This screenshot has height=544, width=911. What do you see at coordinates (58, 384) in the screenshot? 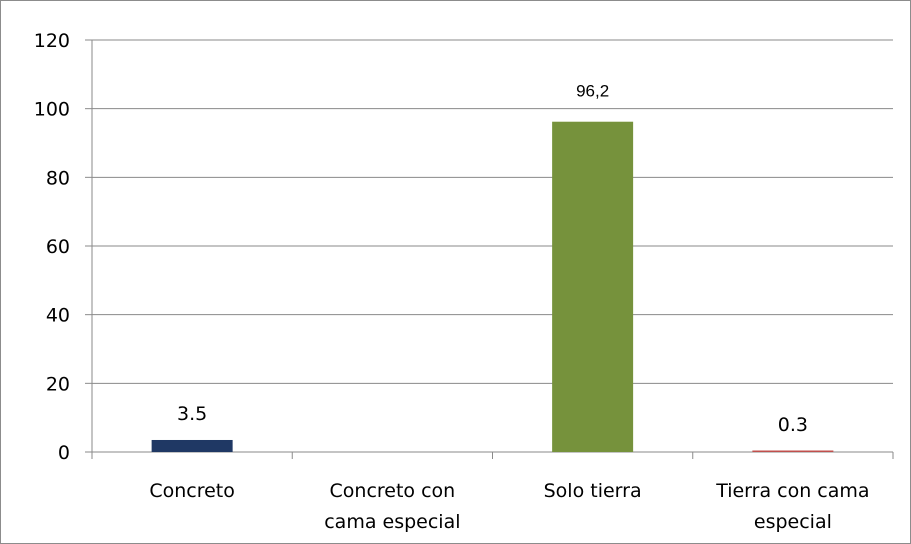
I see `y-tick-label: 20` at bounding box center [58, 384].